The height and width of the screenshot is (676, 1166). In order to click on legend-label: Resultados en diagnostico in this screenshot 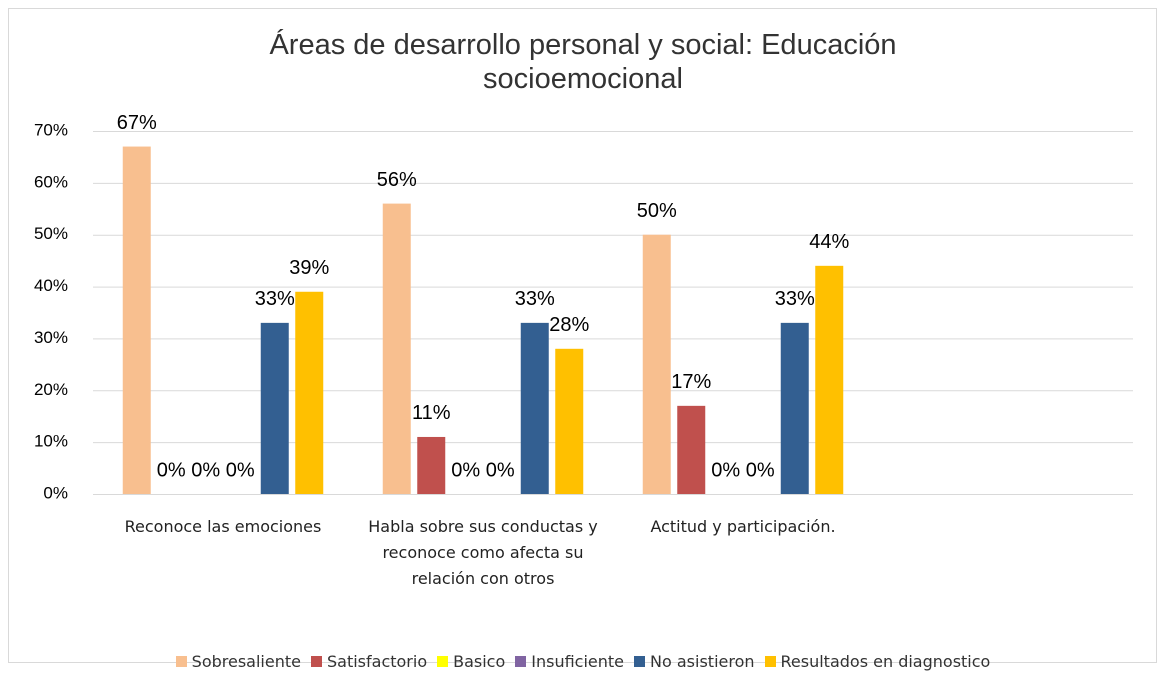, I will do `click(885, 661)`.